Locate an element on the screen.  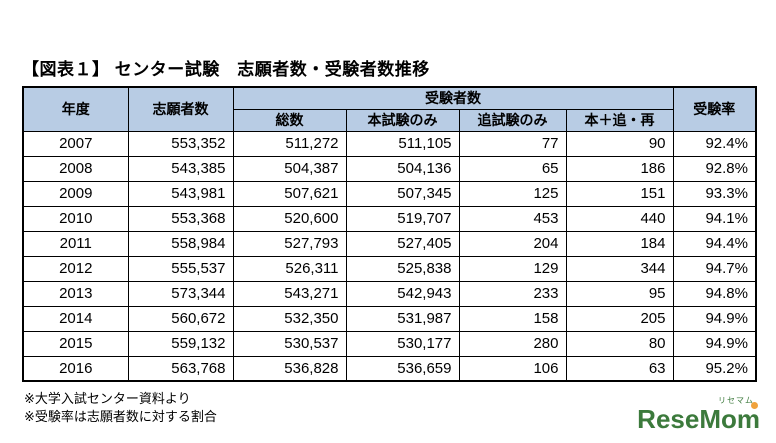
main-only-cell: 511,105 is located at coordinates (402, 143).